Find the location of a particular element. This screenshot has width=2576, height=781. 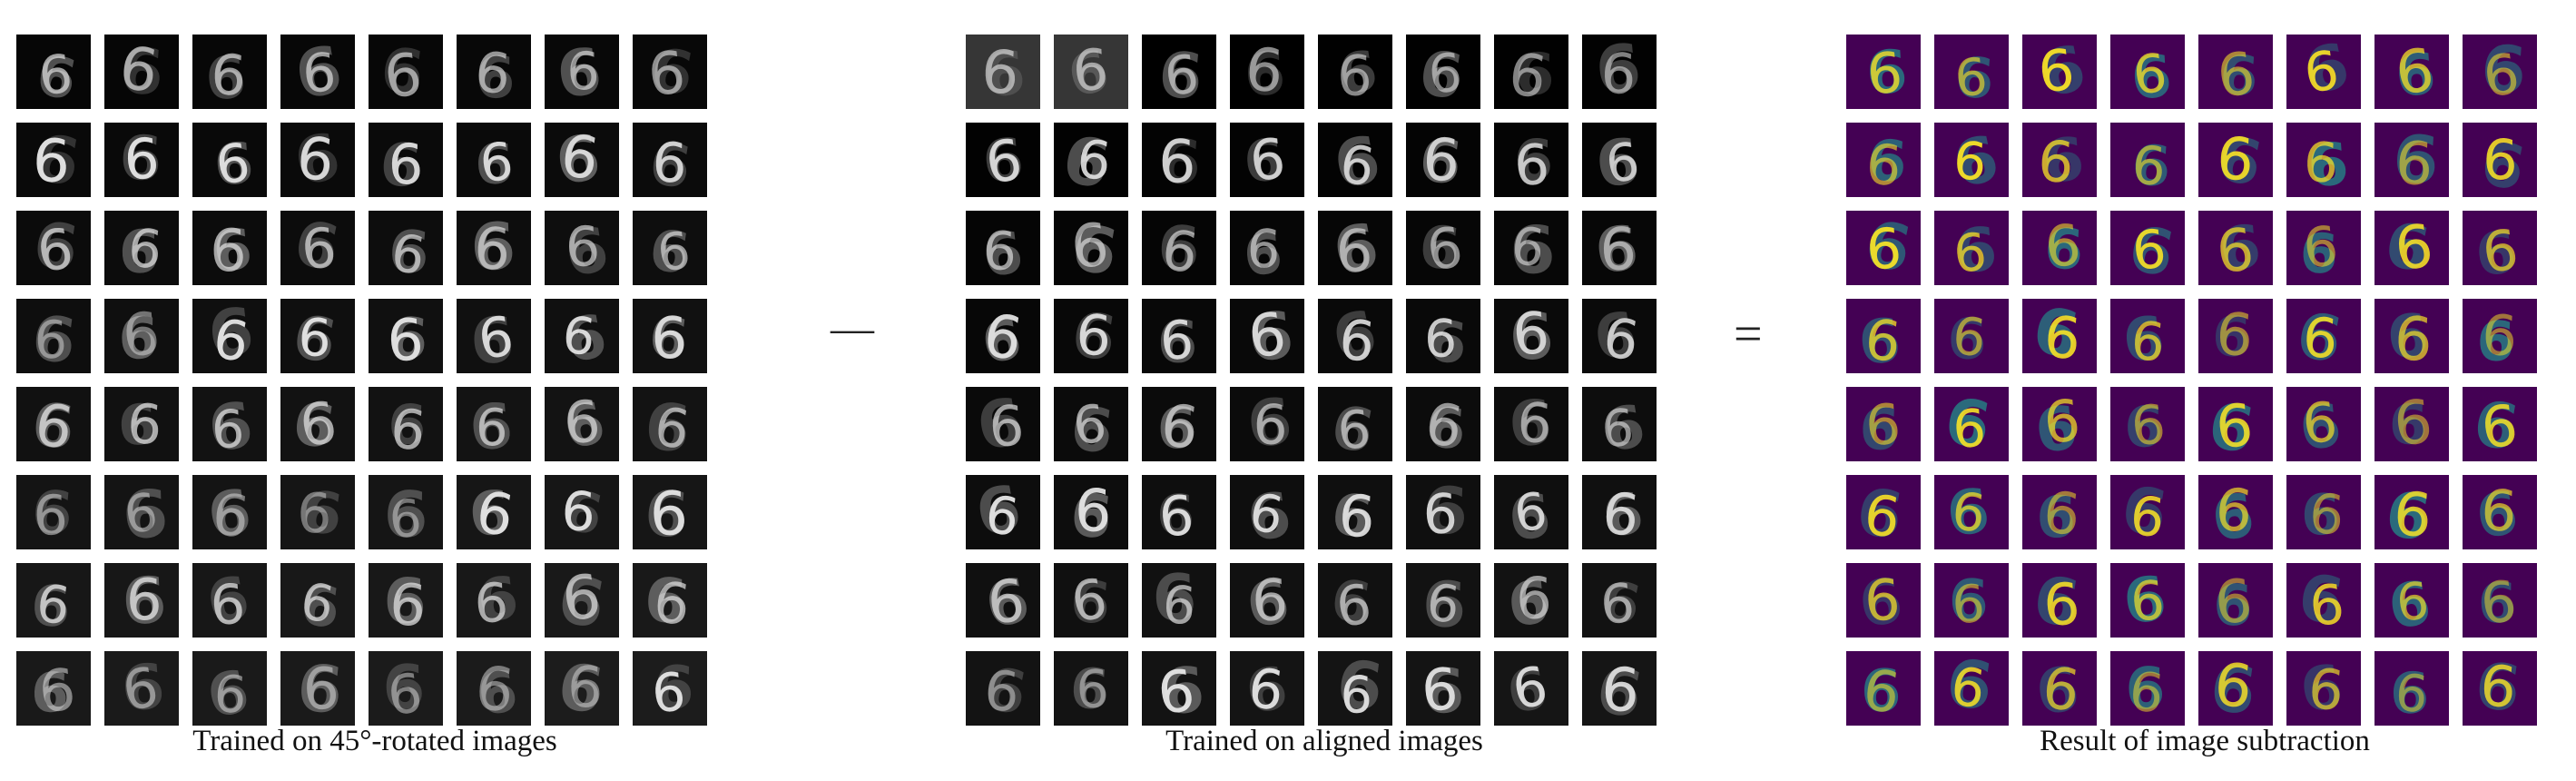

equals-sign: = is located at coordinates (1748, 334).